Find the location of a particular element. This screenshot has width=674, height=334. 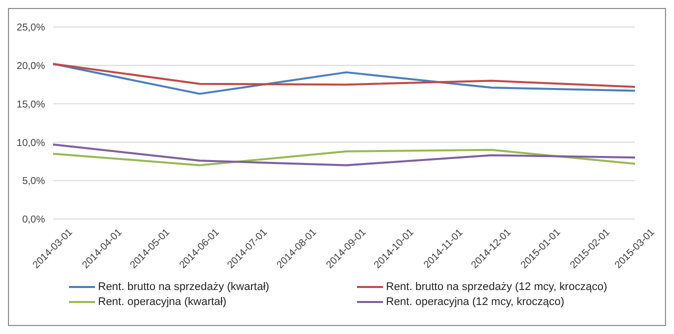

y-tick-label: 10,0% is located at coordinates (31, 143).